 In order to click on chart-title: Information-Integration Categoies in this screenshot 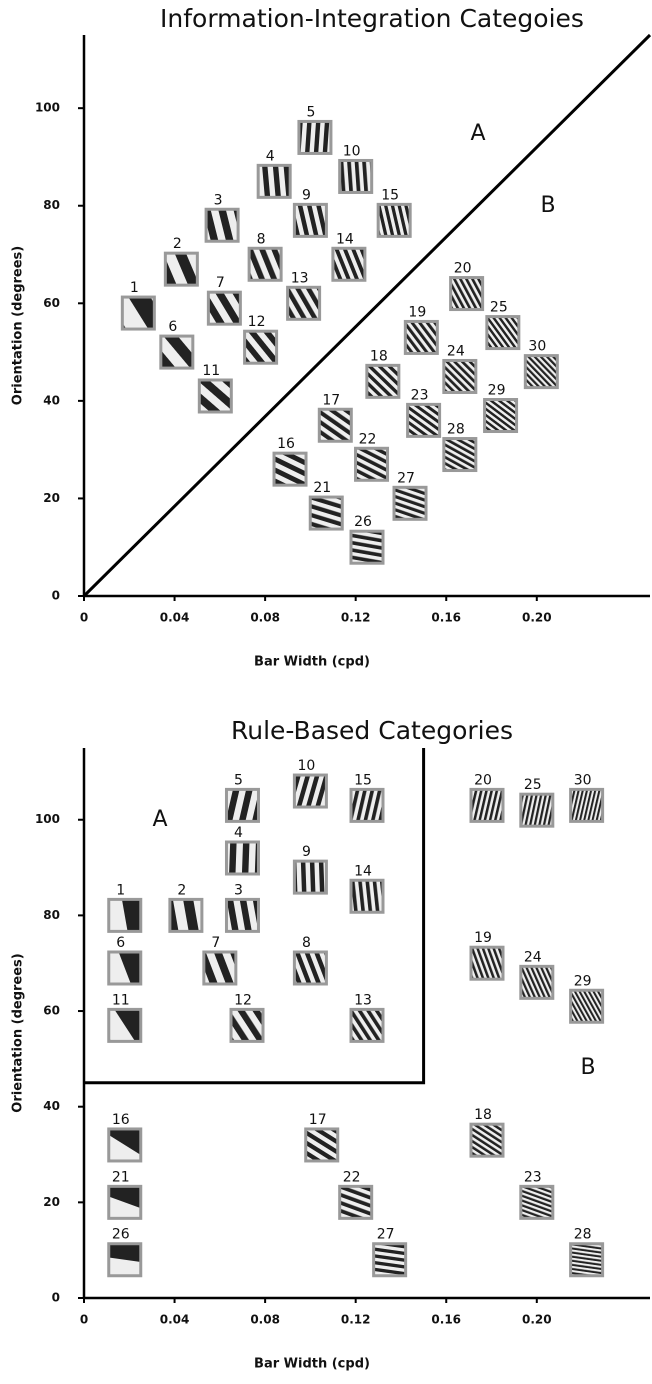, I will do `click(372, 18)`.